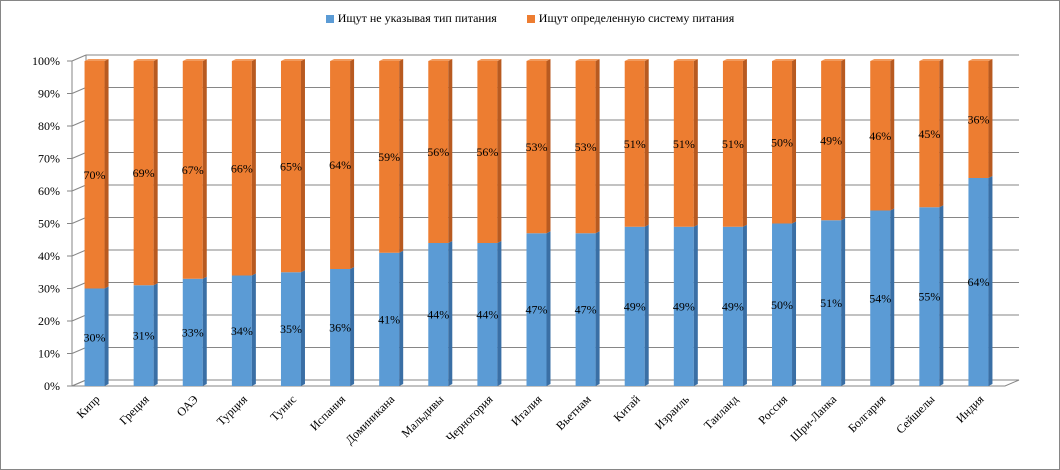 This screenshot has width=1060, height=470. I want to click on data-label: 45%, so click(929, 134).